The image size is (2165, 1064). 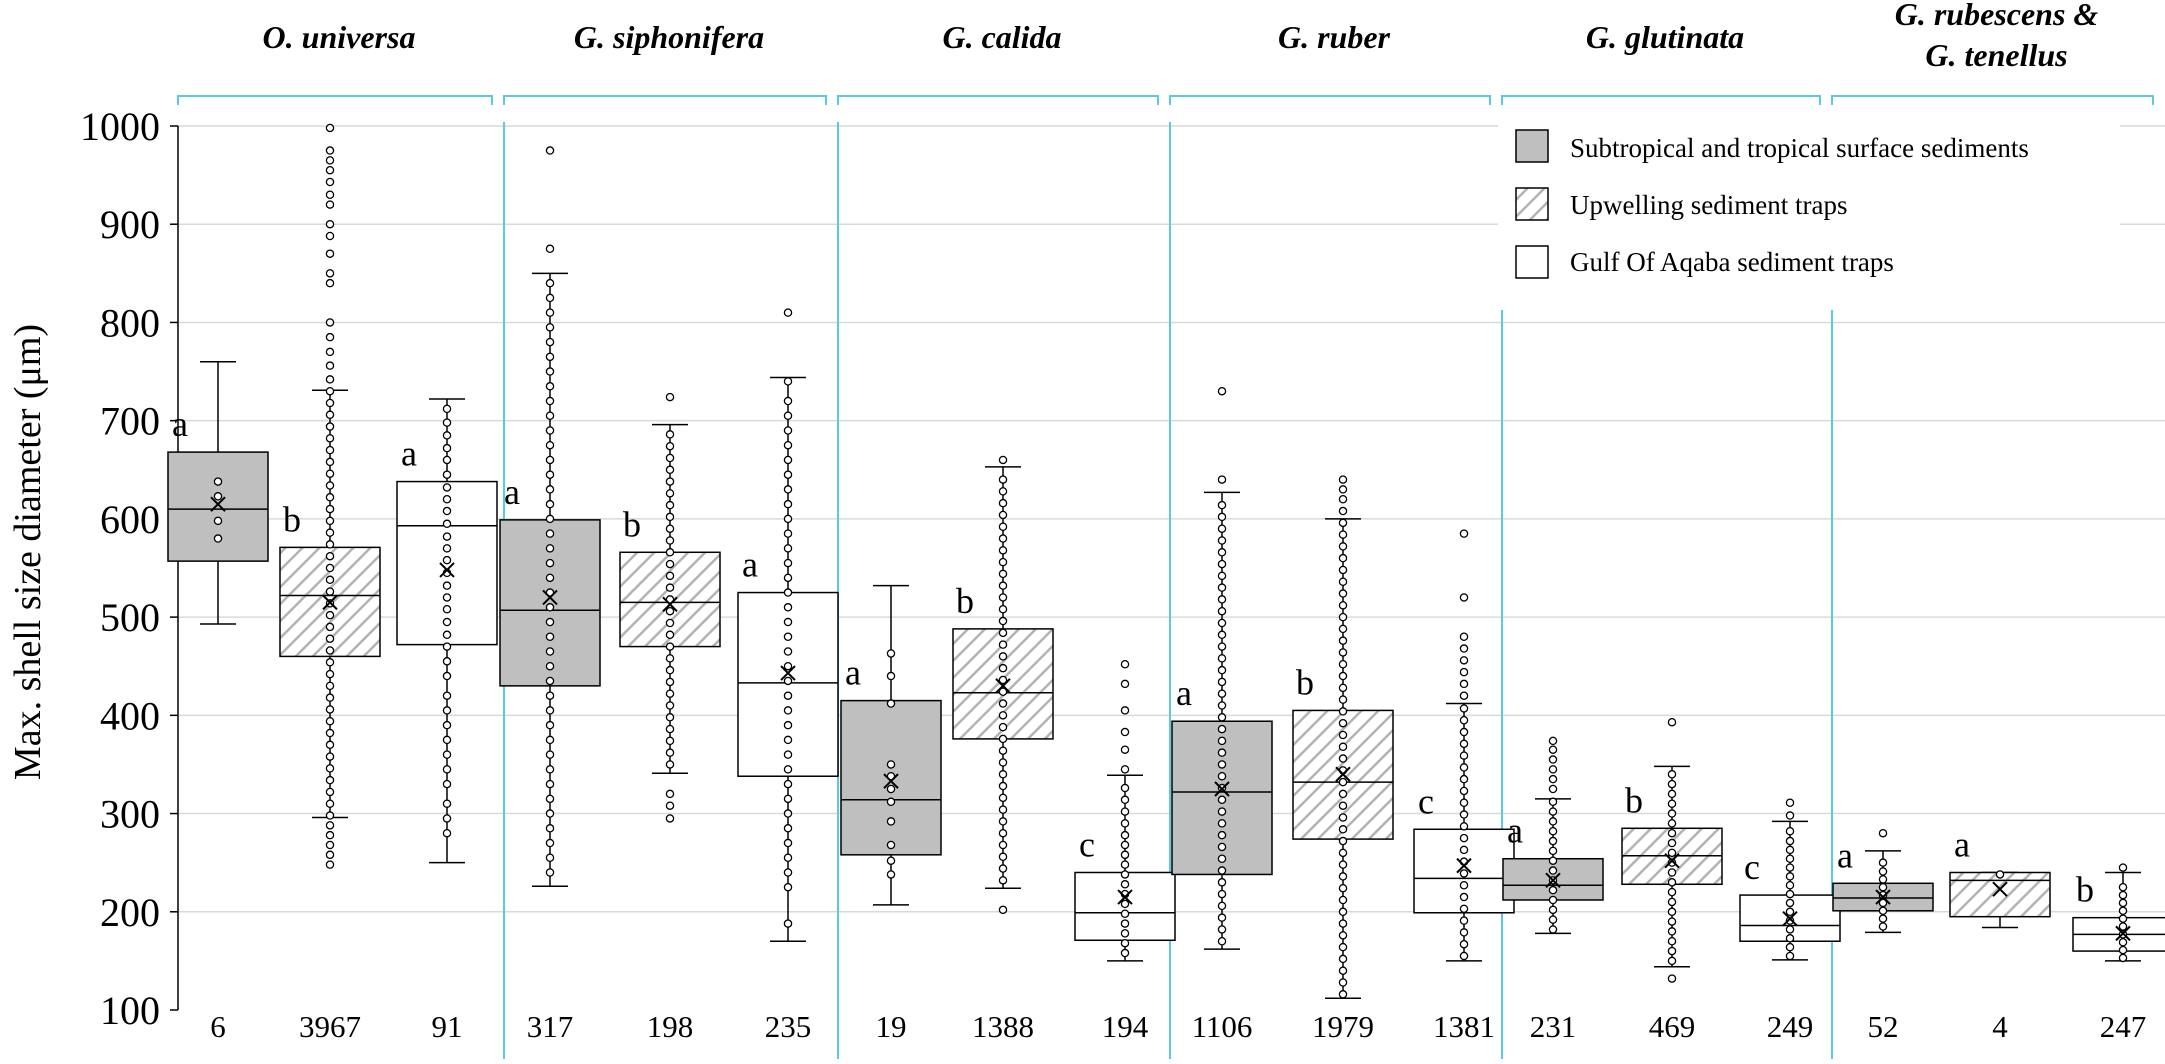 What do you see at coordinates (447, 721) in the screenshot?
I see `box-plot: a 91` at bounding box center [447, 721].